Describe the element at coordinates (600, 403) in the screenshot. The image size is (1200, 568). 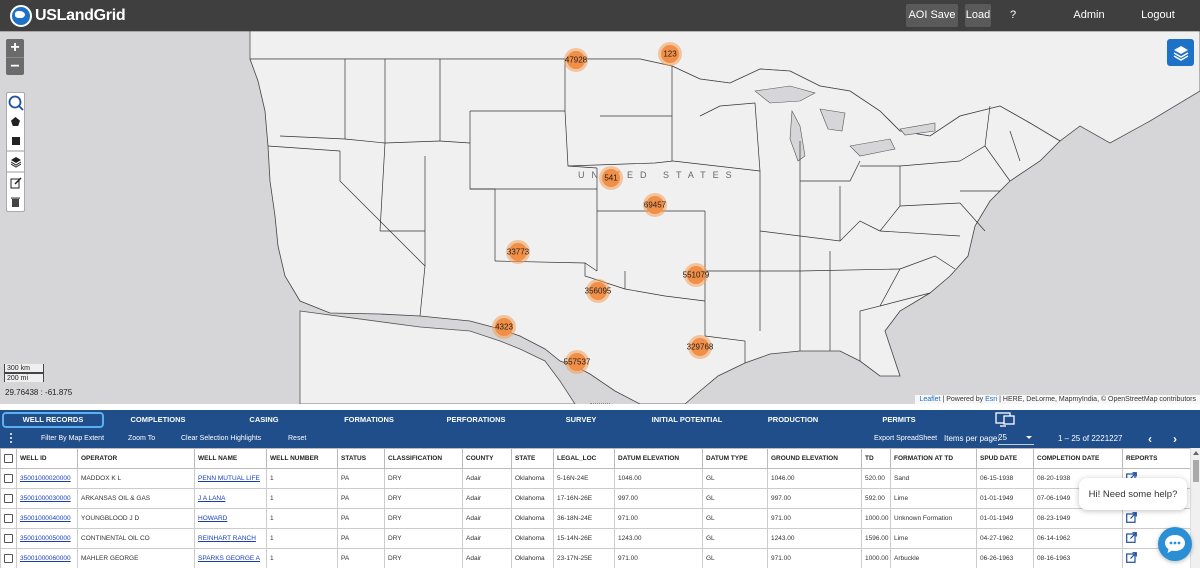
I see `resize-handle` at that location.